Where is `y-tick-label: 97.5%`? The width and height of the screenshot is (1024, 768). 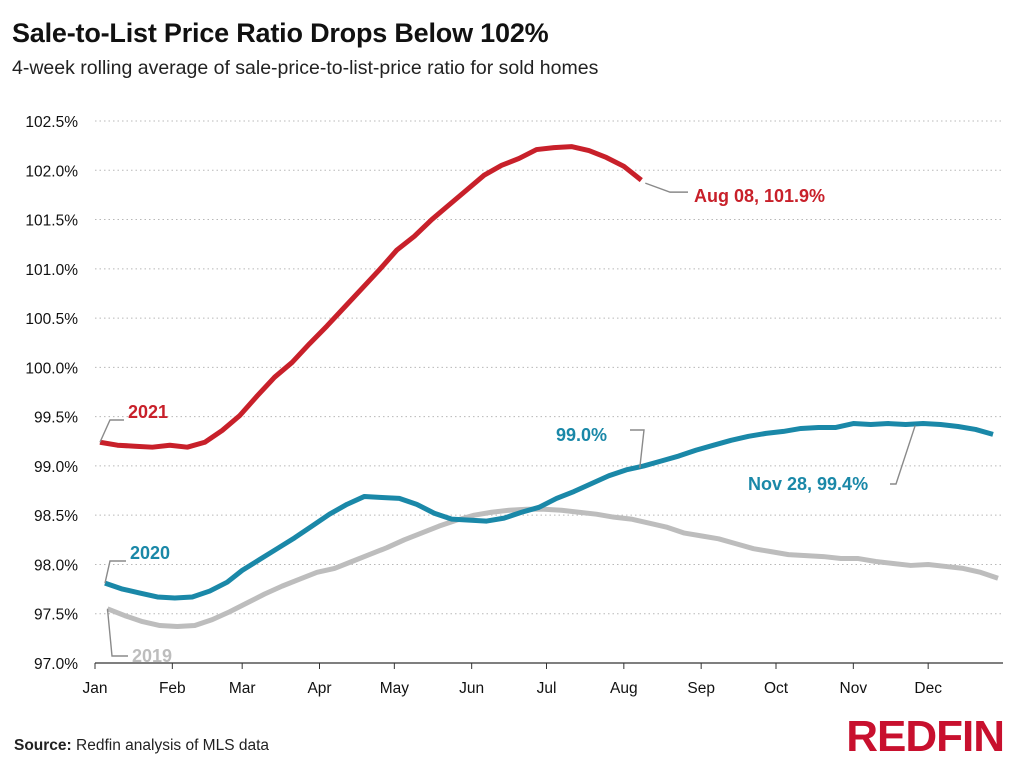 y-tick-label: 97.5% is located at coordinates (56, 615).